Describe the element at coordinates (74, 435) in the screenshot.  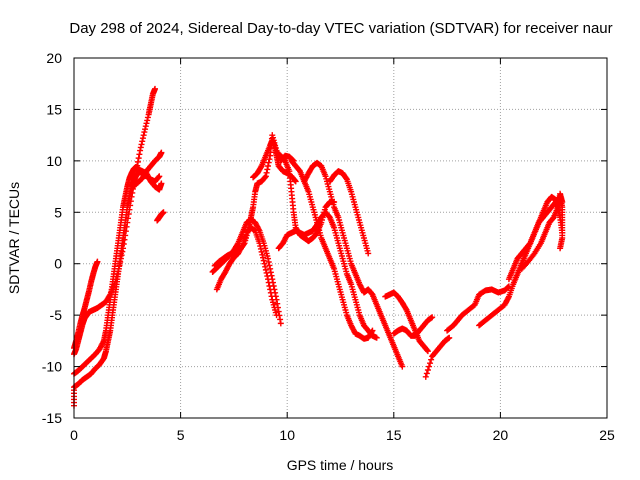
I see `x-tick-label: 0` at that location.